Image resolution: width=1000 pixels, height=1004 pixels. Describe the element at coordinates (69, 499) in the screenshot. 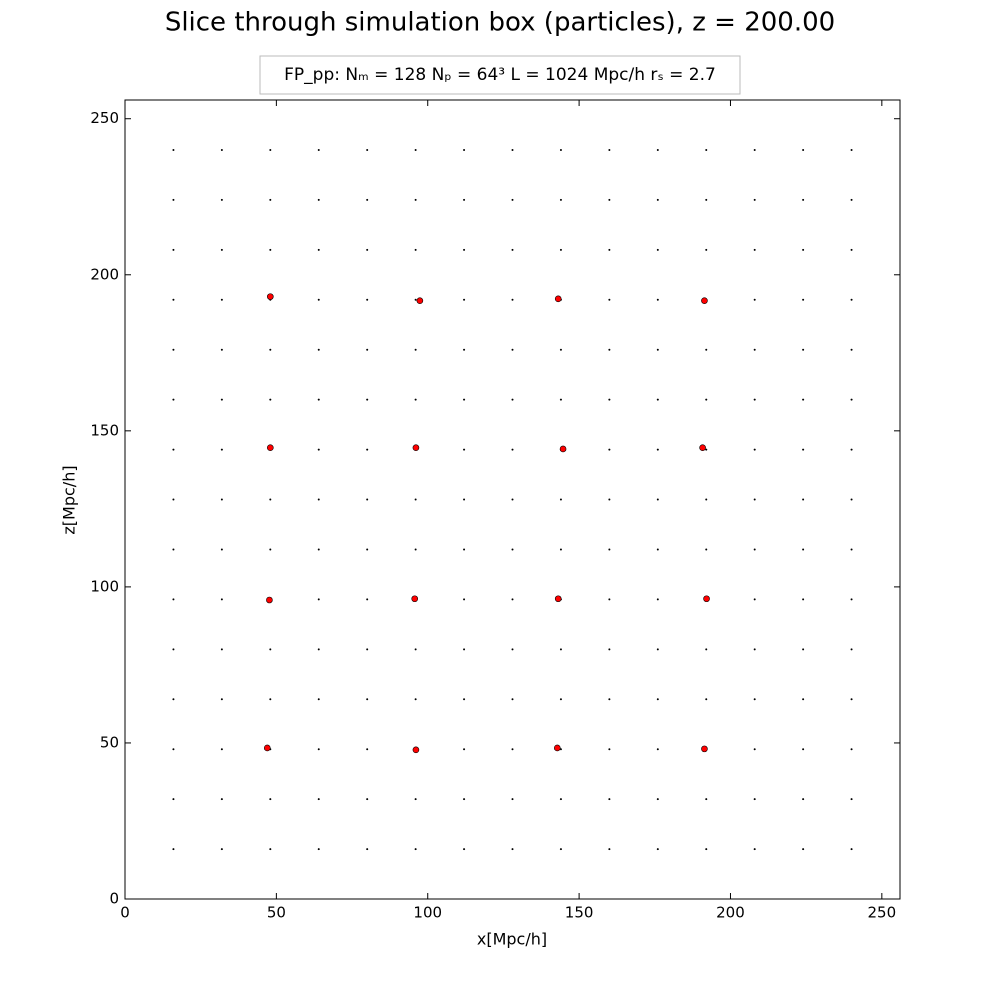

I see `y-axis-label: z[Mpc/h]` at that location.